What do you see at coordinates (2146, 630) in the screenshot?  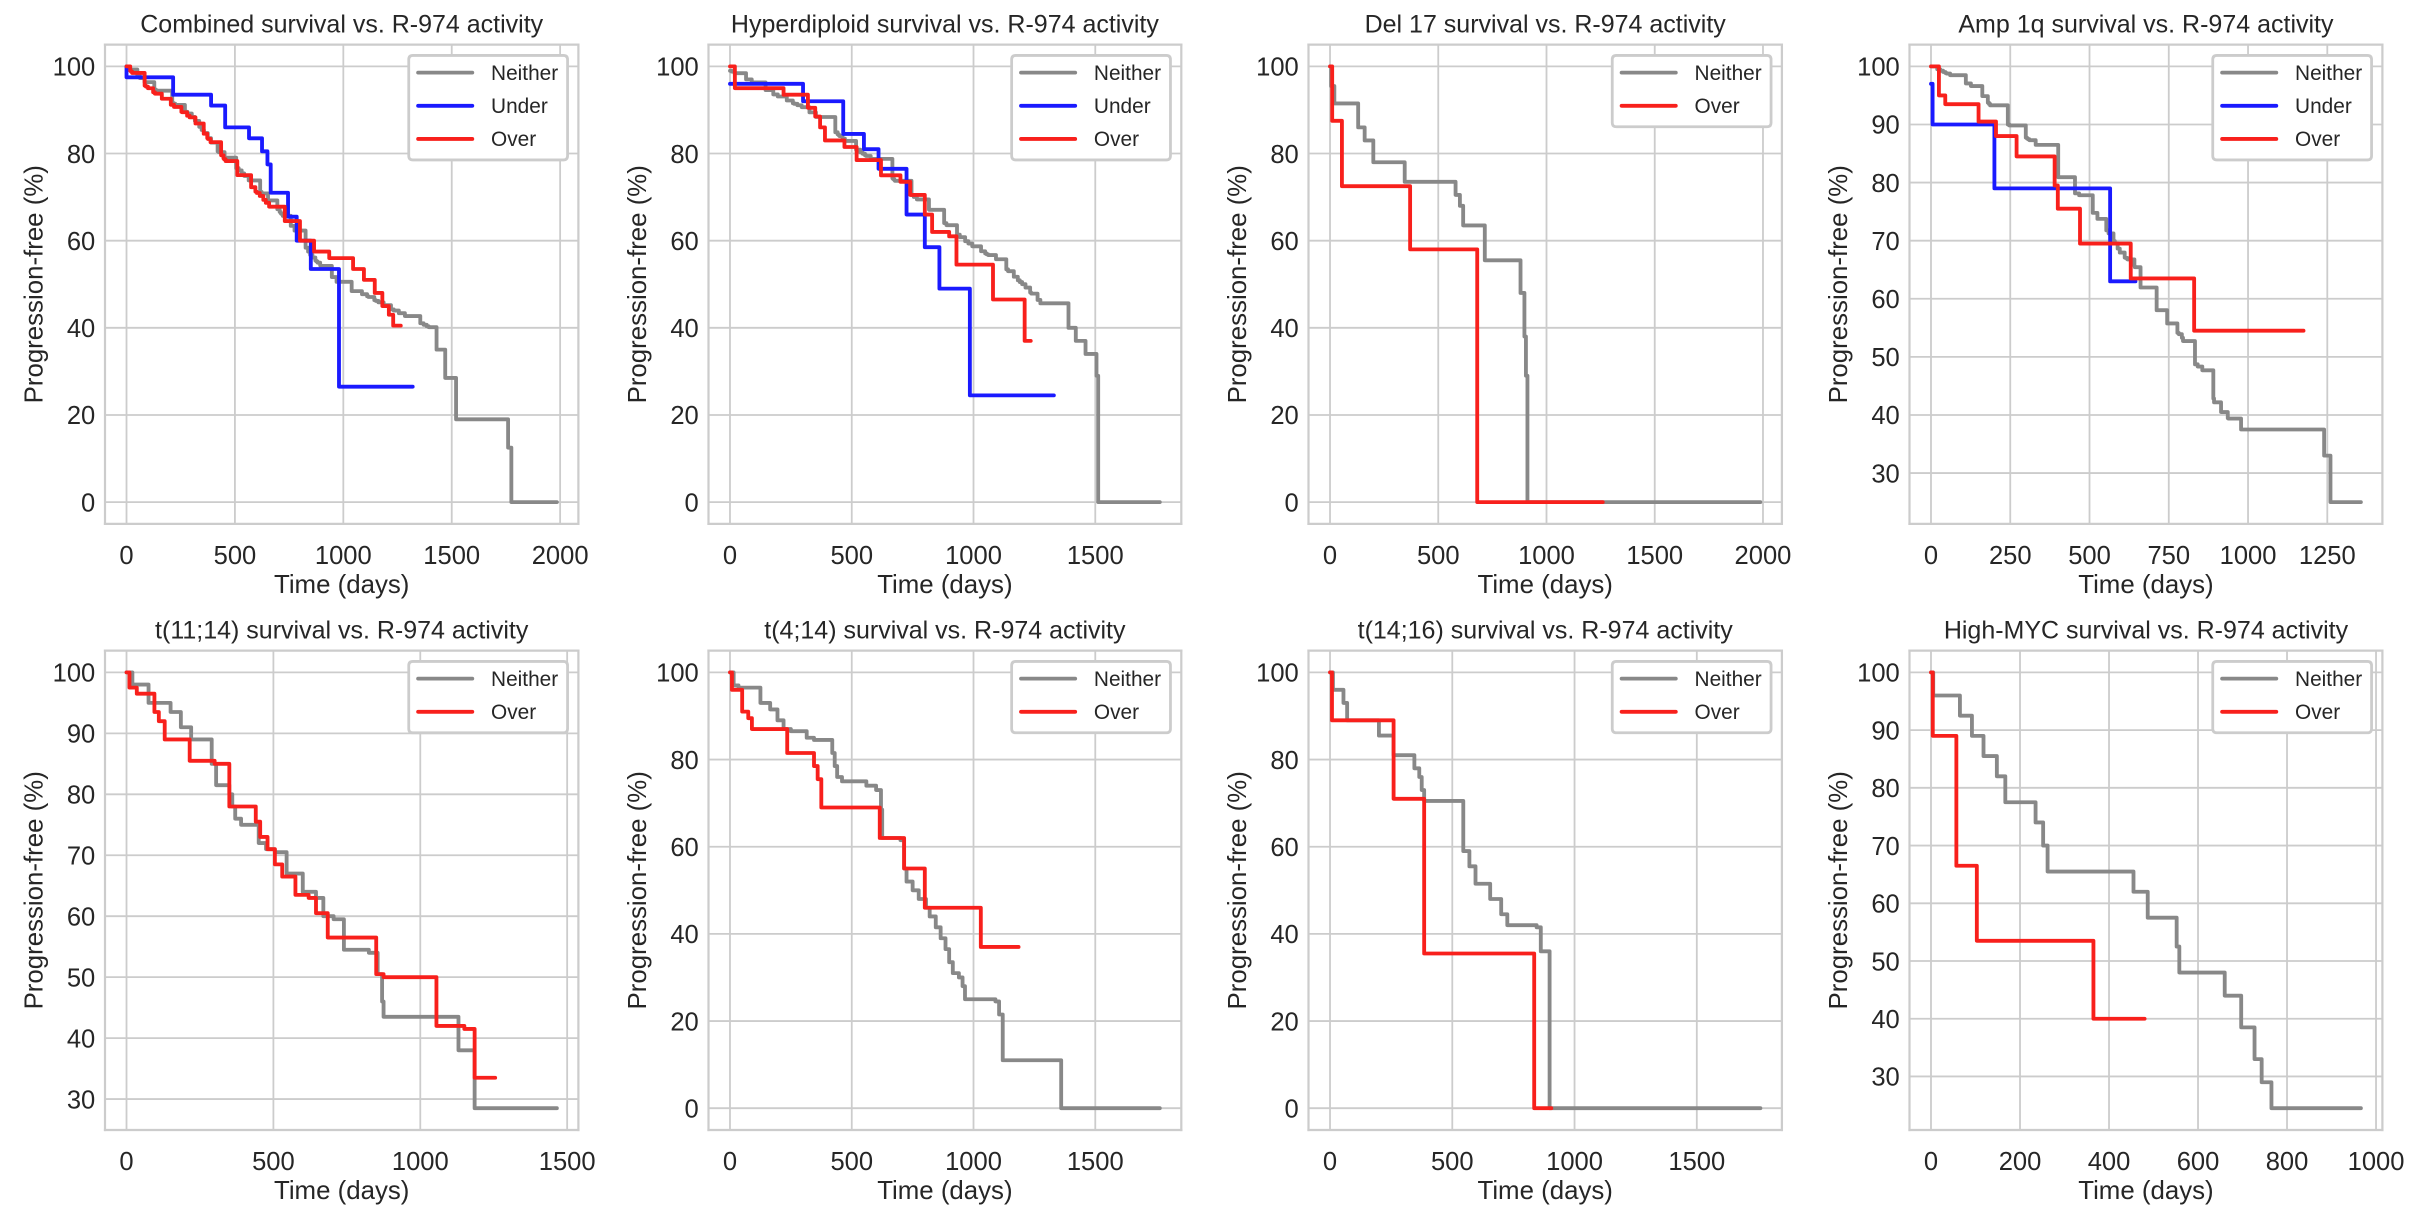 I see `svg-text:High-MYC survival vs. R-974 ac: High-MYC survival vs. R-974 activity` at bounding box center [2146, 630].